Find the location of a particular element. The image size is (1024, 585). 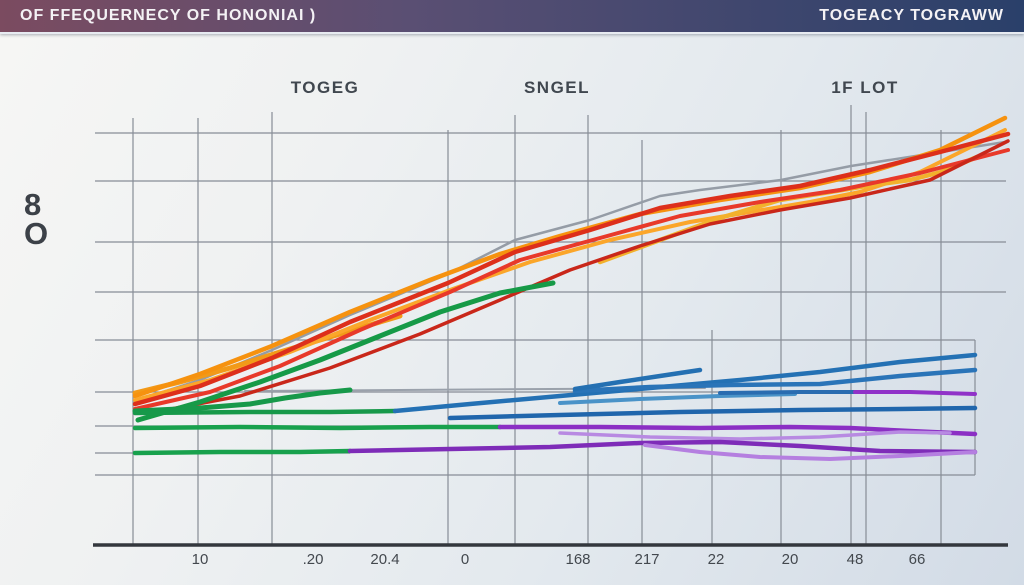

x-tick-label: 0 is located at coordinates (465, 559).